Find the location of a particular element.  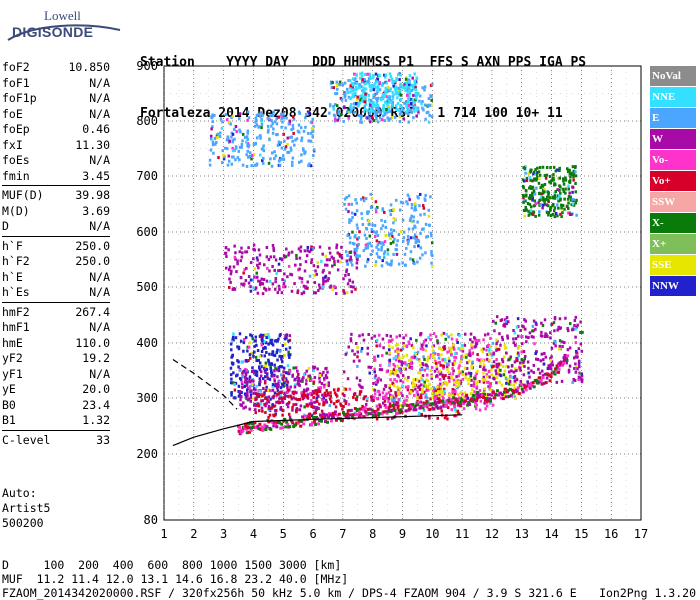

x-tick-label: 12 is located at coordinates (492, 534).